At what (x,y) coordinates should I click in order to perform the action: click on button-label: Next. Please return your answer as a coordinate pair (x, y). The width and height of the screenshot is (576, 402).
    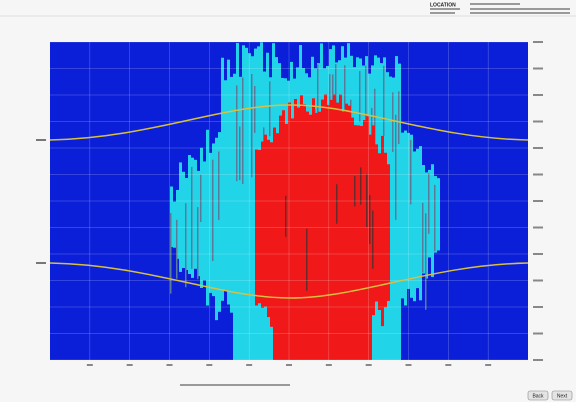
    Looking at the image, I should click on (562, 396).